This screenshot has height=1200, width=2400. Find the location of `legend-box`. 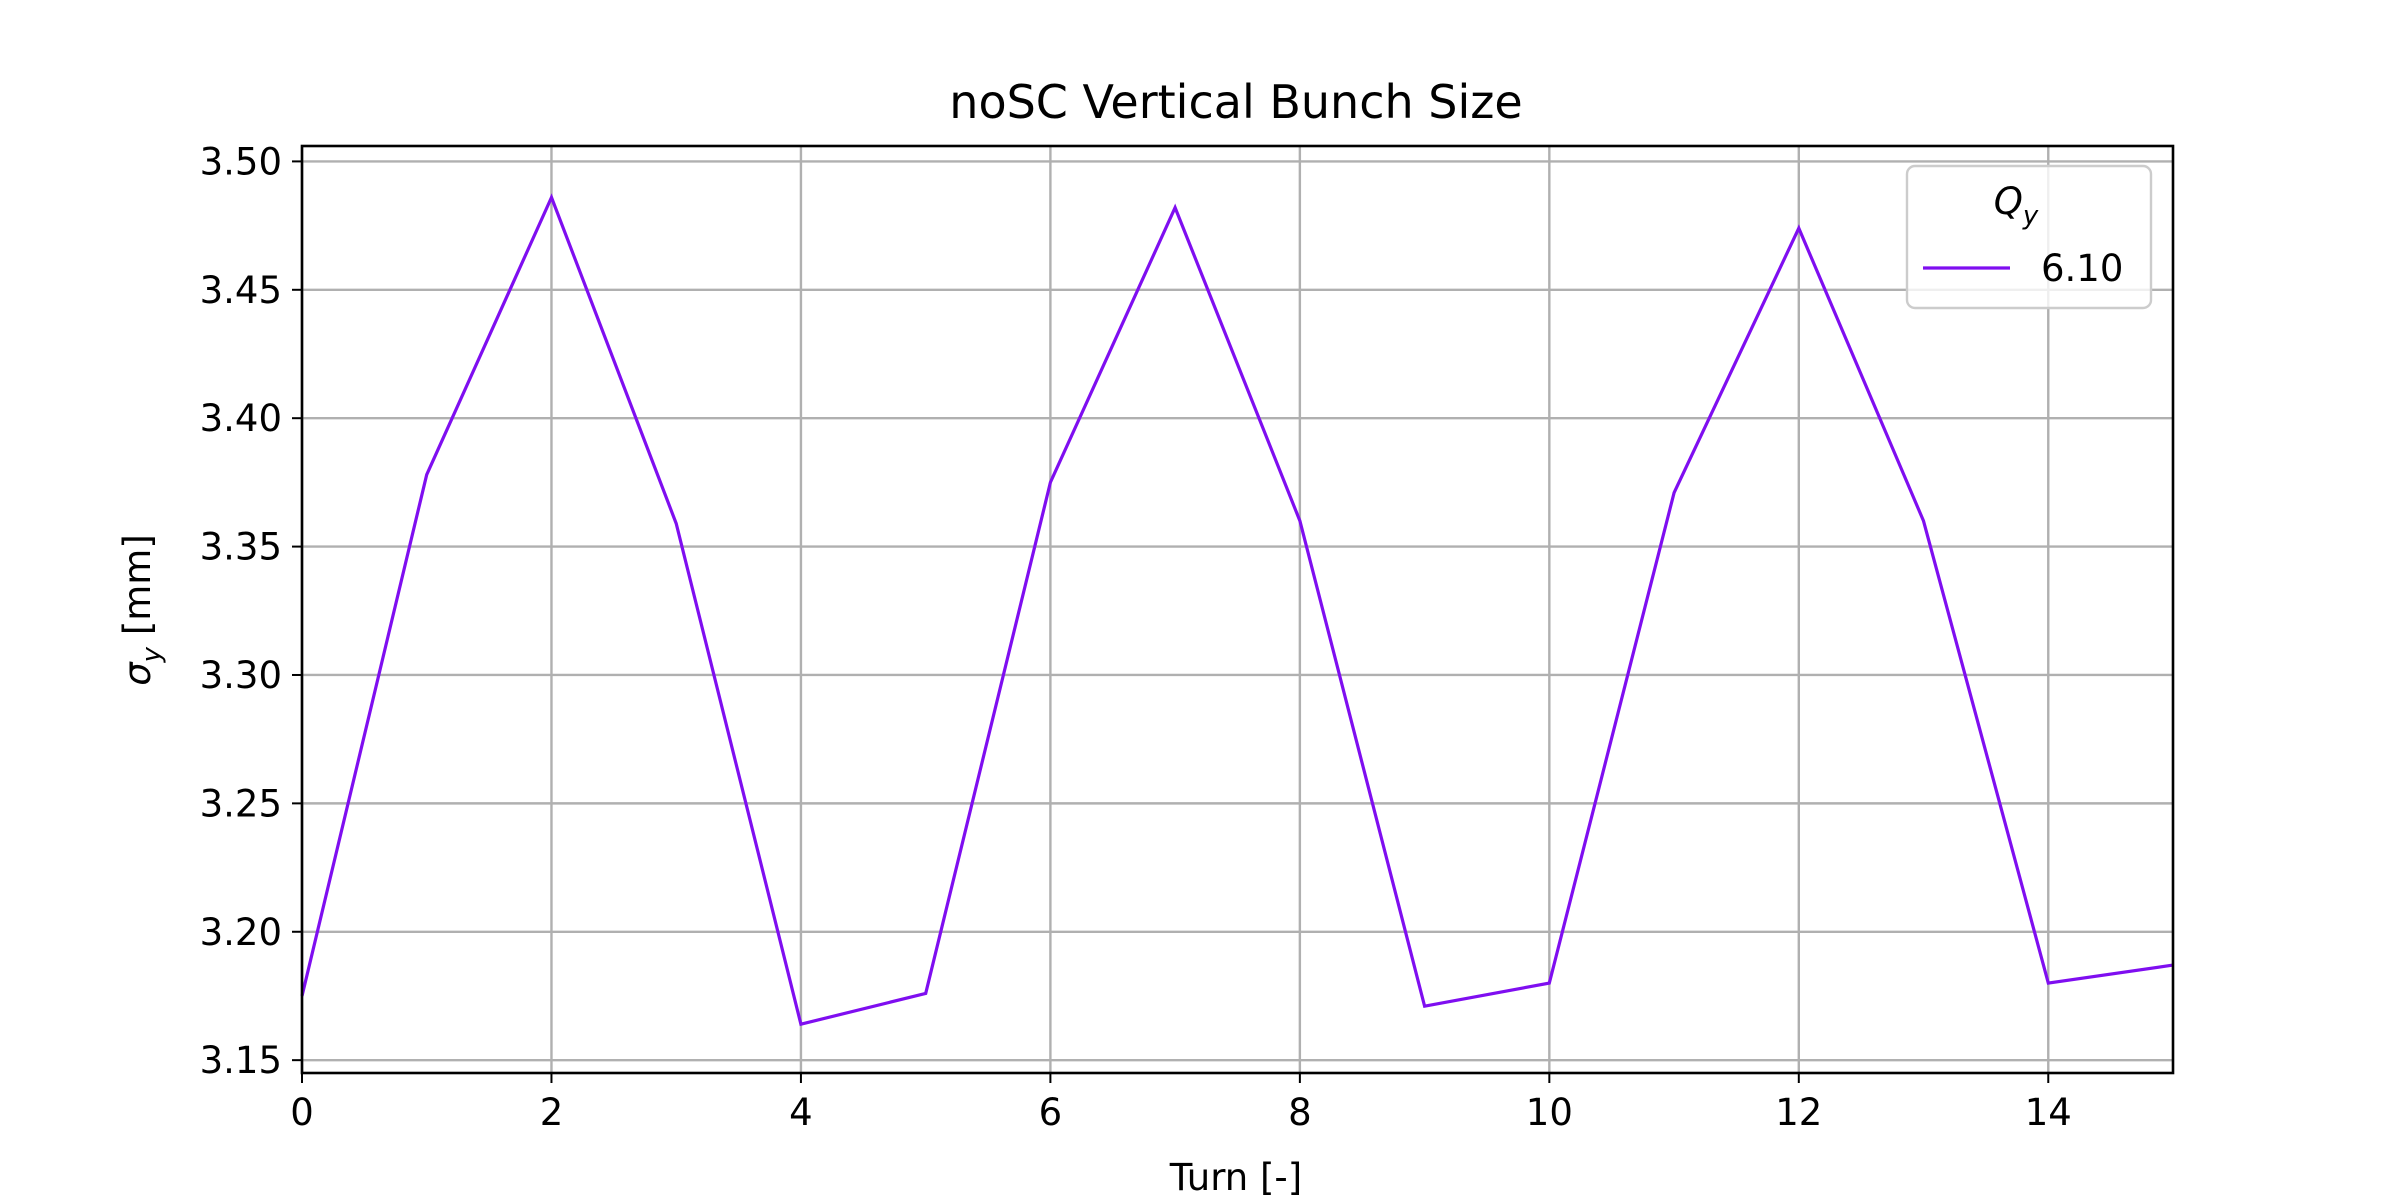

legend-box is located at coordinates (2029, 237).